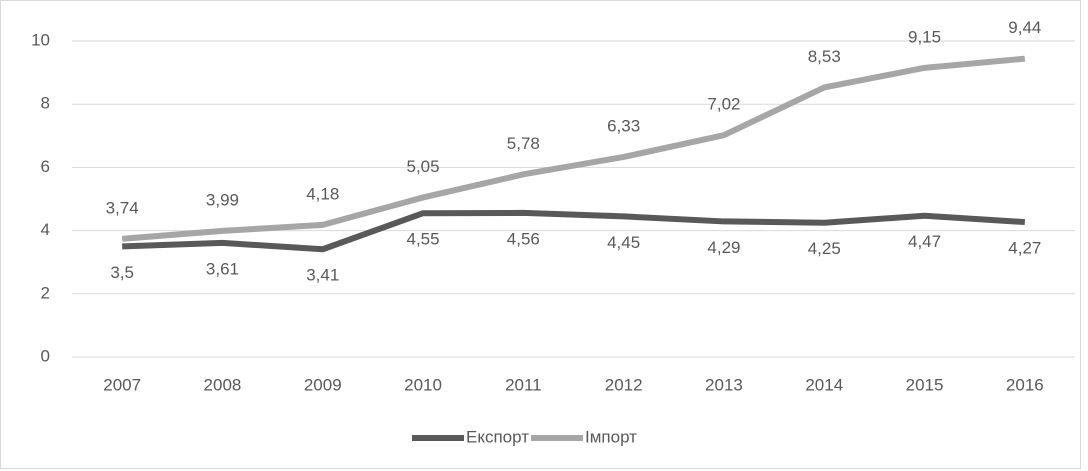 The image size is (1088, 471). I want to click on data-label: 9,44, so click(1024, 27).